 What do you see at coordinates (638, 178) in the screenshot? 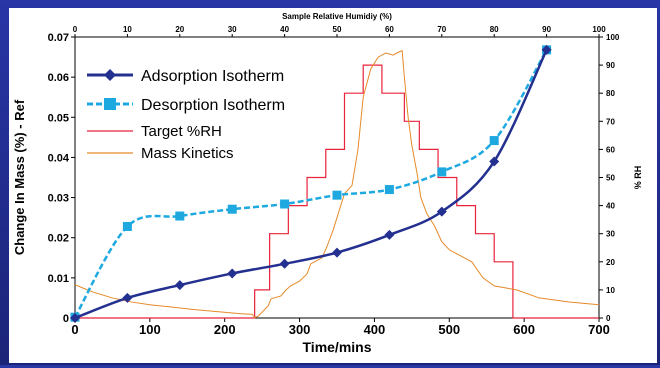
I see `y2-axis-title: % RH` at bounding box center [638, 178].